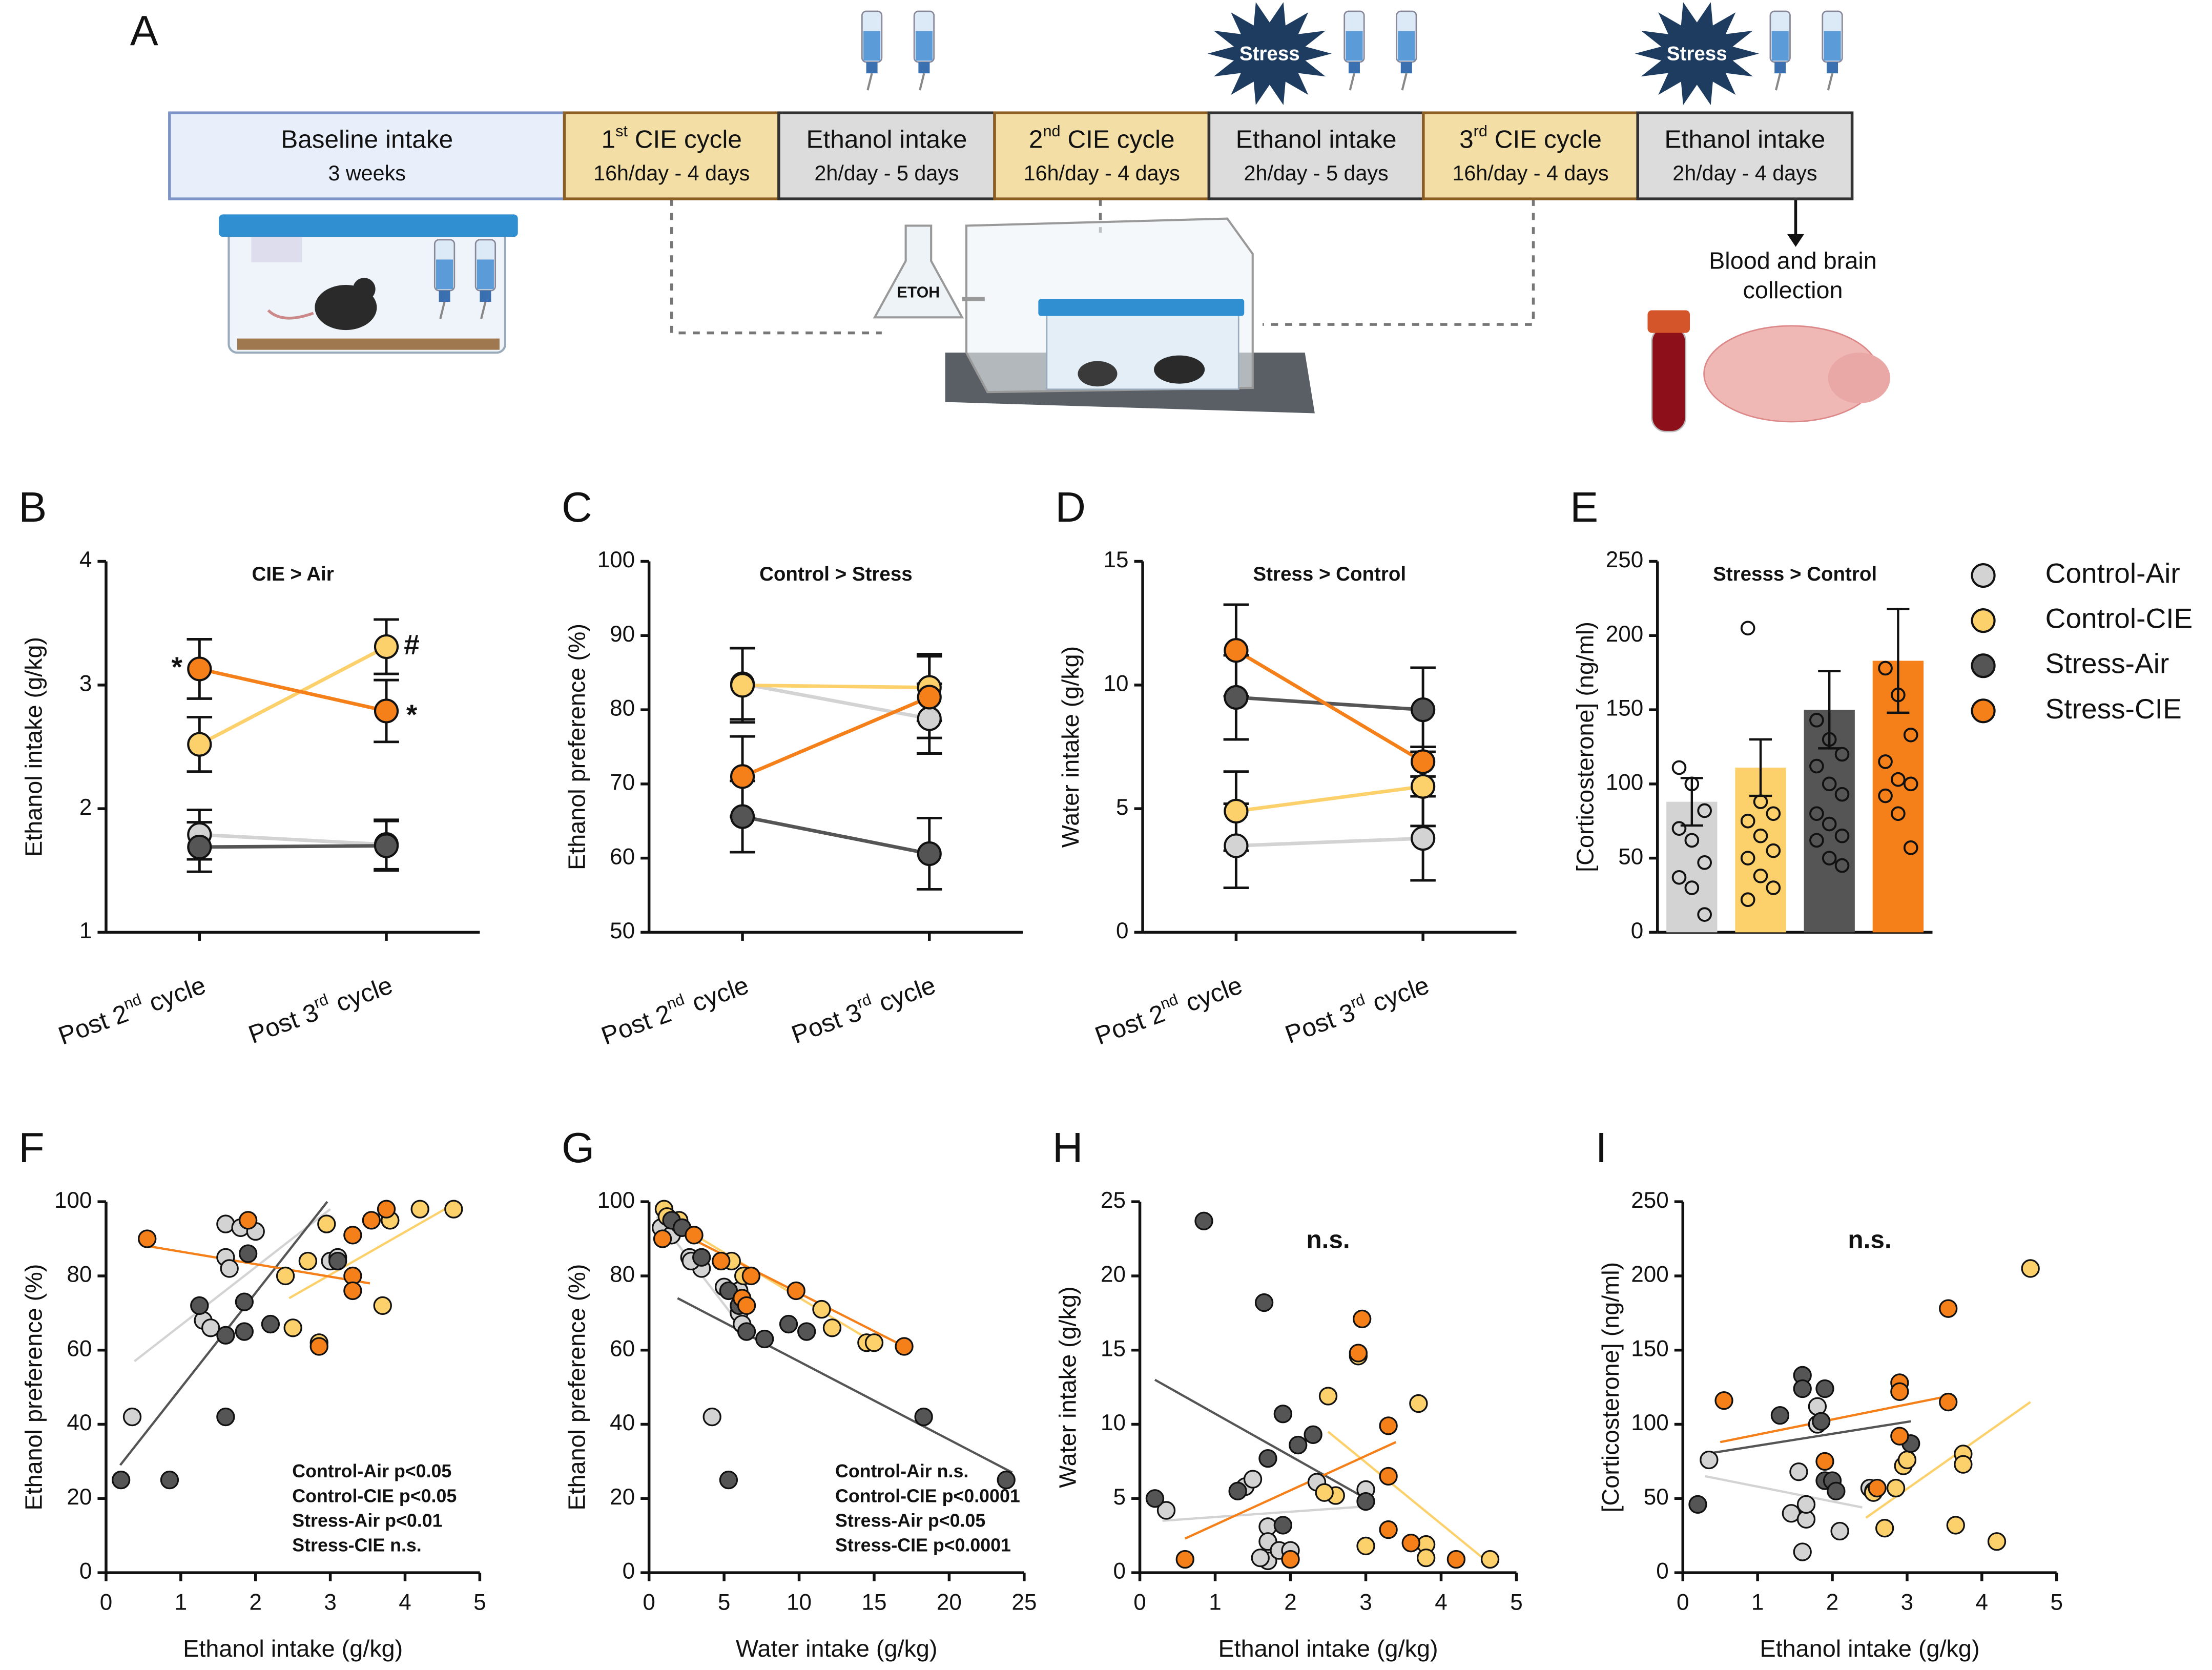 This screenshot has height=1670, width=2212. I want to click on chart-title: Stress > Control, so click(1329, 574).